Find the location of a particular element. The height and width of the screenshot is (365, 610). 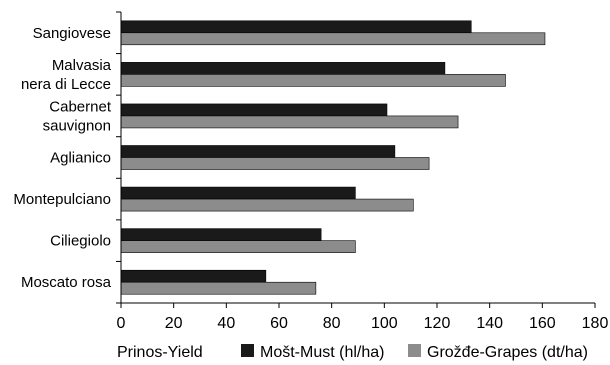

x-tick-label: 40 is located at coordinates (226, 323).